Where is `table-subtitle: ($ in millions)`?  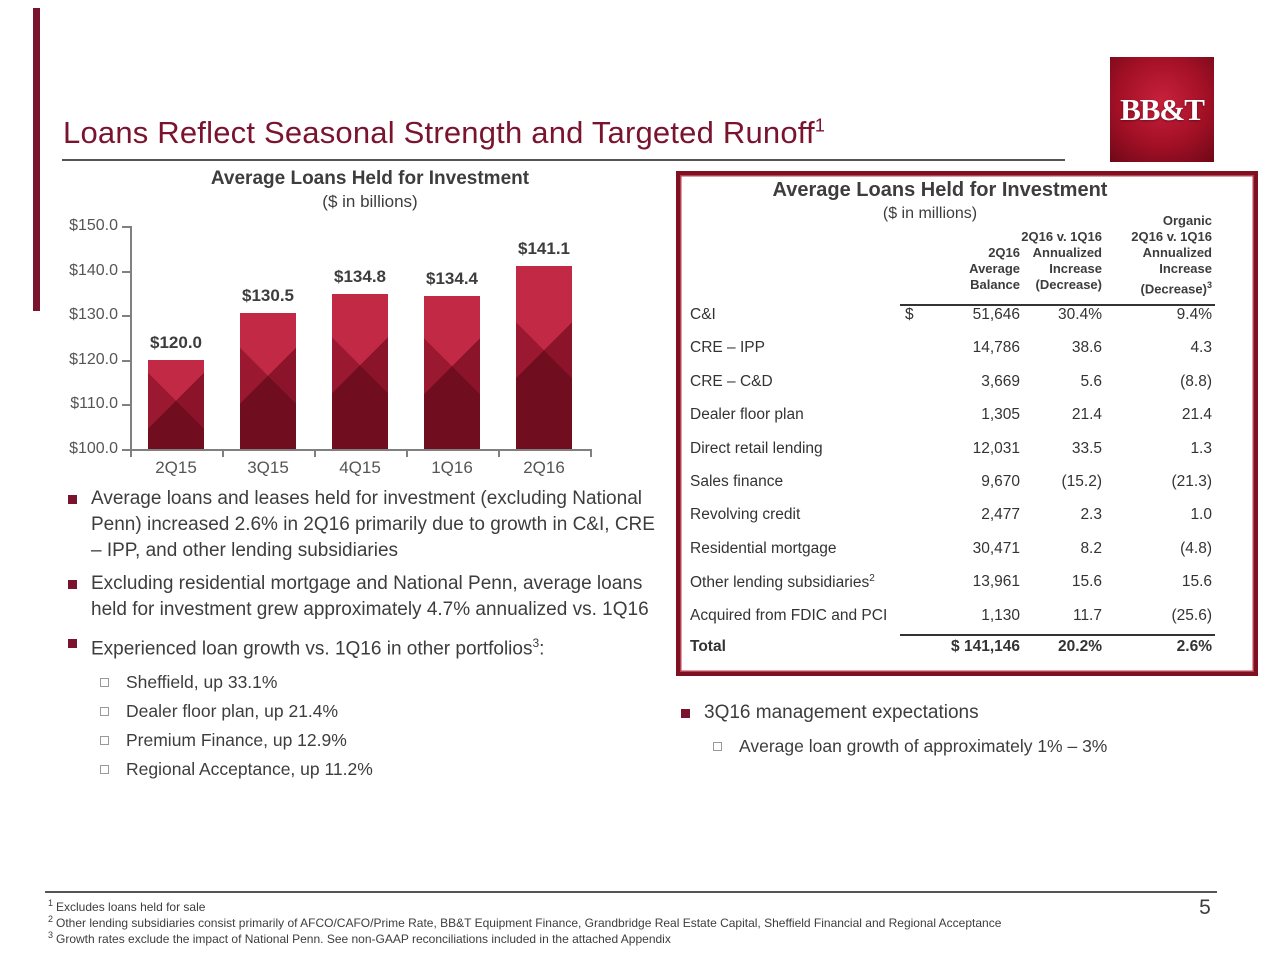 table-subtitle: ($ in millions) is located at coordinates (930, 213).